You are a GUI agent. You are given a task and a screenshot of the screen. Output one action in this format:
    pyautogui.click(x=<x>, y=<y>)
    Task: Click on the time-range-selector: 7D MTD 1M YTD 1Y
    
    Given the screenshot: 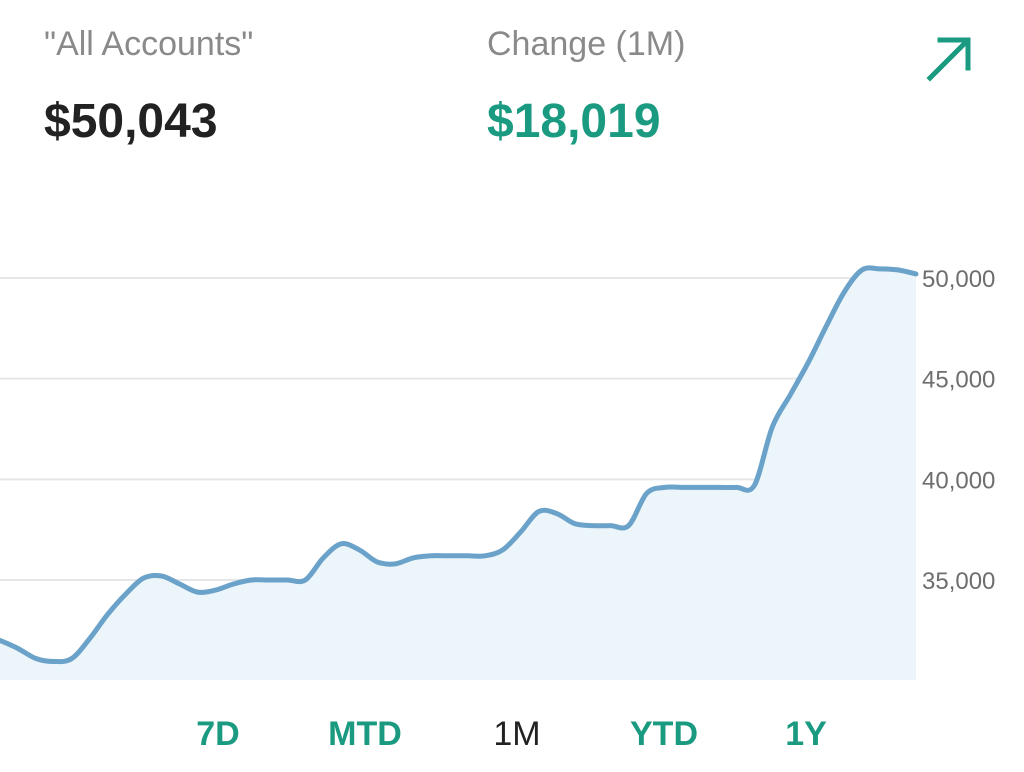 What is the action you would take?
    pyautogui.click(x=512, y=734)
    